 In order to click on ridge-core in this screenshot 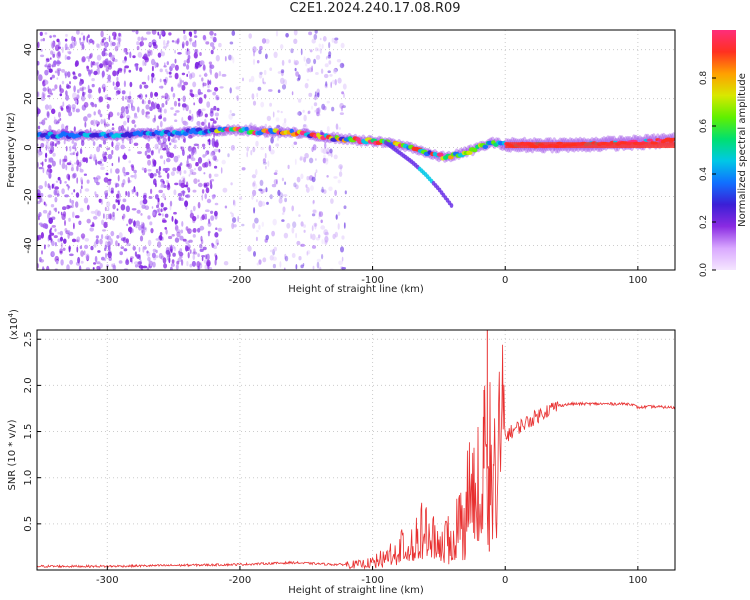, I will do `click(246, 129)`.